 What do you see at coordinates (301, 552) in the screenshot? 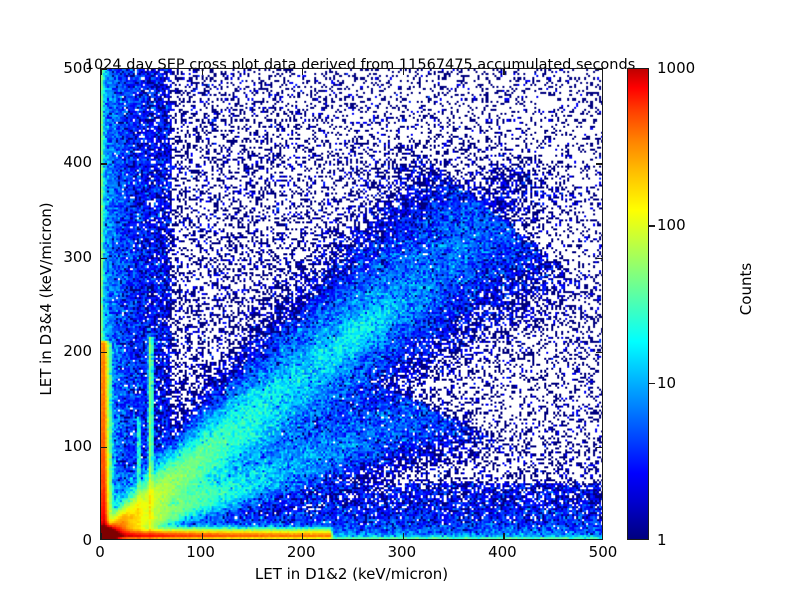
I see `x-tick-label: 200` at bounding box center [301, 552].